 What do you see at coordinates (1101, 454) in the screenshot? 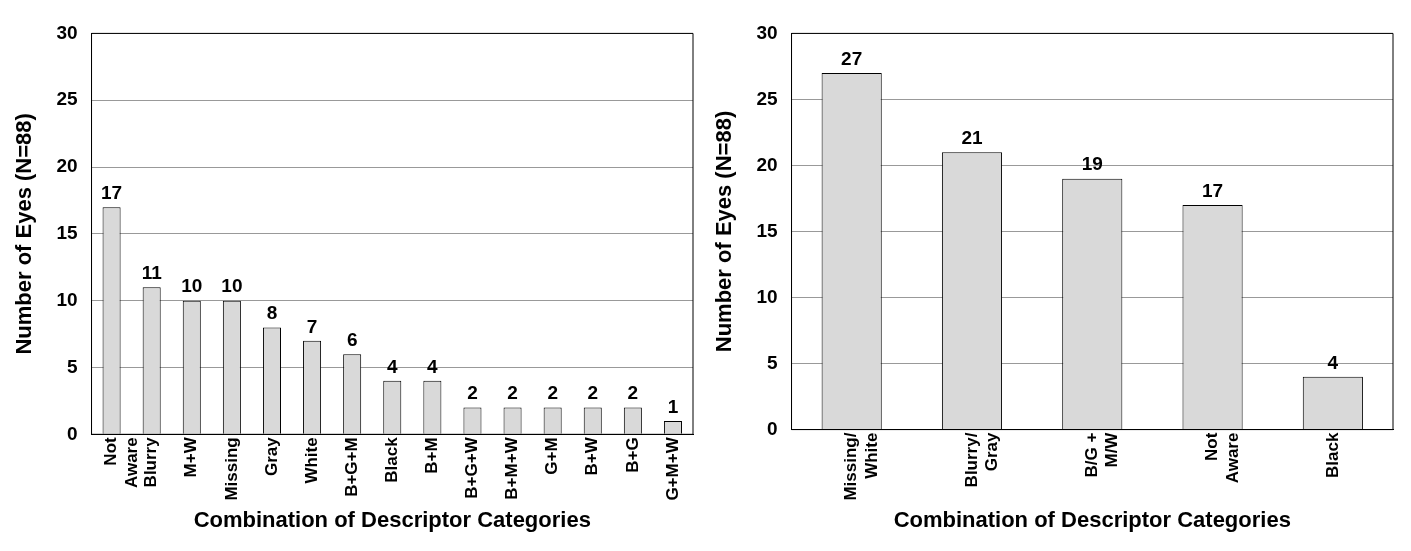
I see `x-tick-label: B/G + M/W` at bounding box center [1101, 454].